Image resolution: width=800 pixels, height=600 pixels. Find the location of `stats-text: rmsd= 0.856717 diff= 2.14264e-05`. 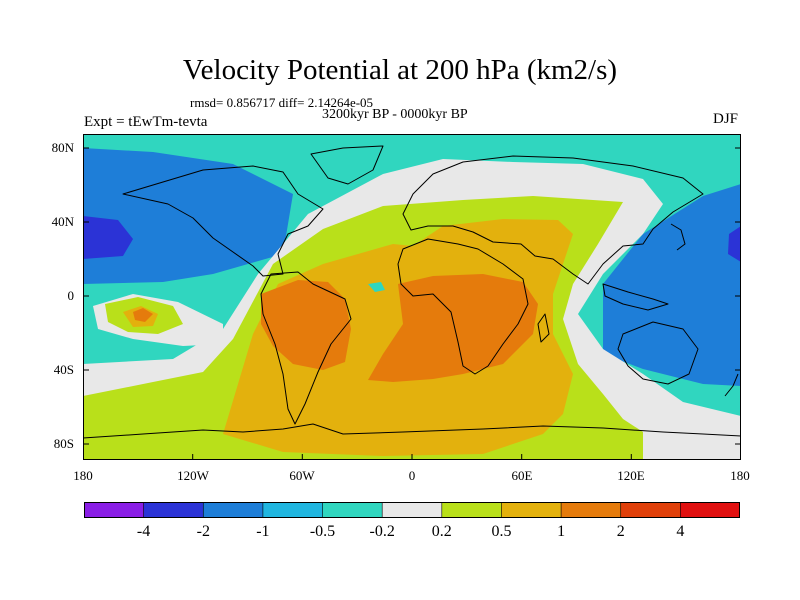

stats-text: rmsd= 0.856717 diff= 2.14264e-05 is located at coordinates (282, 102).